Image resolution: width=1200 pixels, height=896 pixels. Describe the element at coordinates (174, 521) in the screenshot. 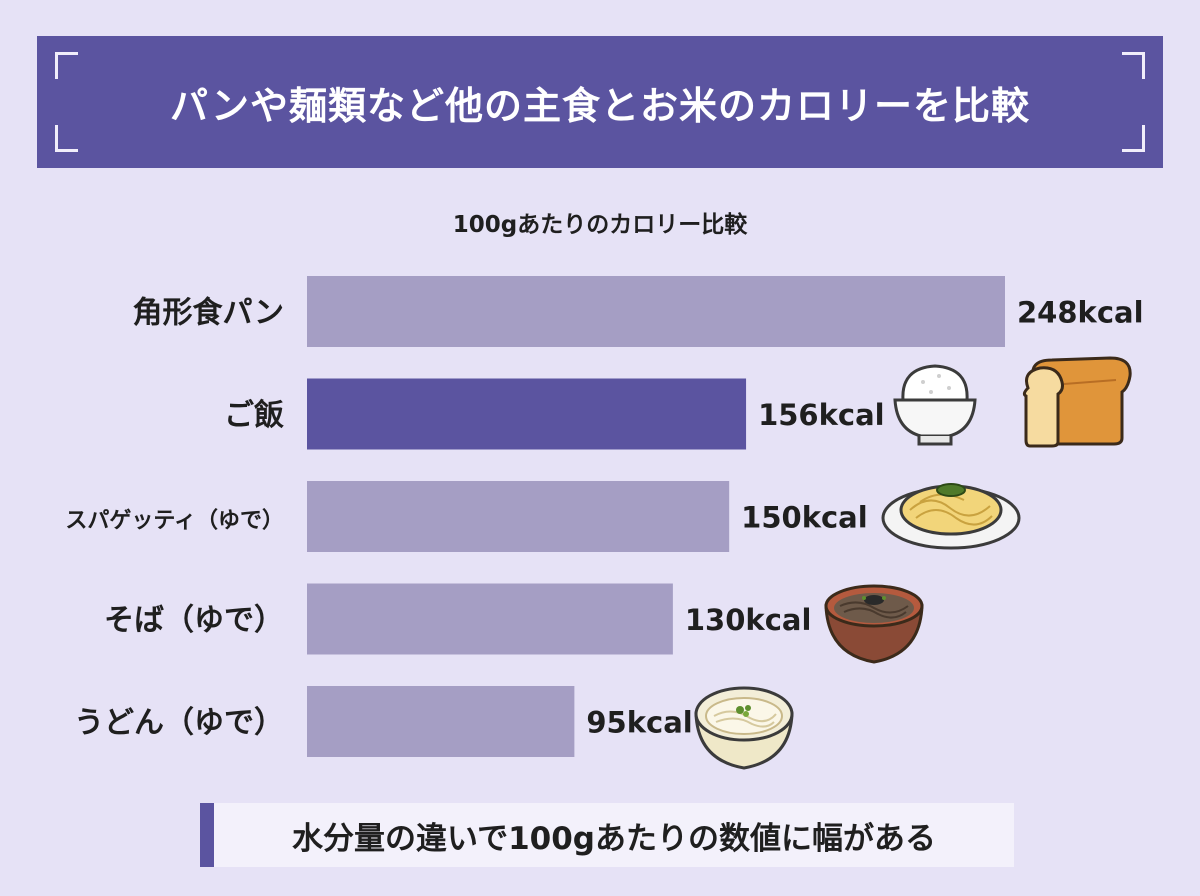

I see `category-label: スパゲッティ（ゆで）` at that location.